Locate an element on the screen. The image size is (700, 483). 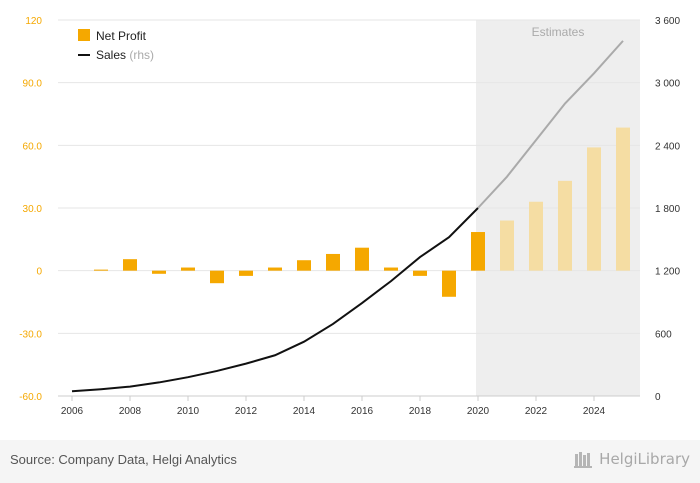
right-axis-tick-label: 3 600 is located at coordinates (667, 21).